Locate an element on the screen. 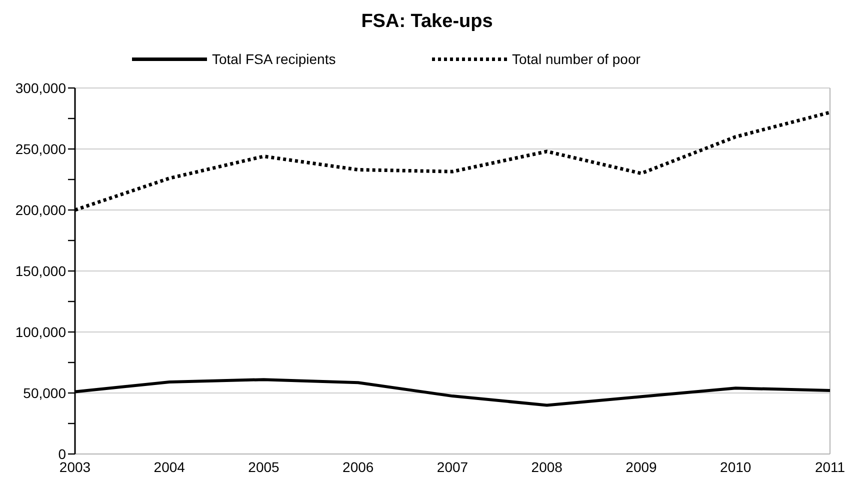 The image size is (854, 486). x-tick-label: 2005 is located at coordinates (264, 467).